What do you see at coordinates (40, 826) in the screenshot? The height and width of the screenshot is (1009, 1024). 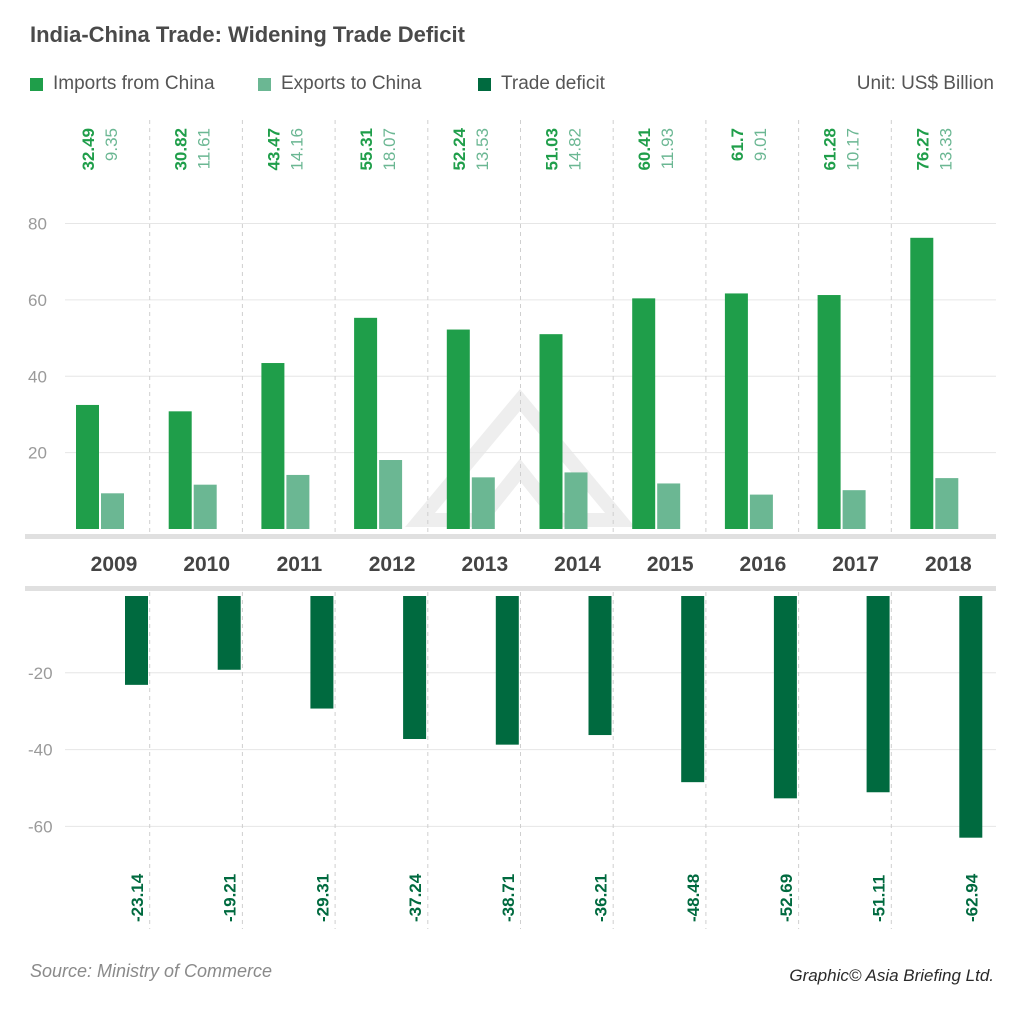 I see `y-tick-label: -60` at bounding box center [40, 826].